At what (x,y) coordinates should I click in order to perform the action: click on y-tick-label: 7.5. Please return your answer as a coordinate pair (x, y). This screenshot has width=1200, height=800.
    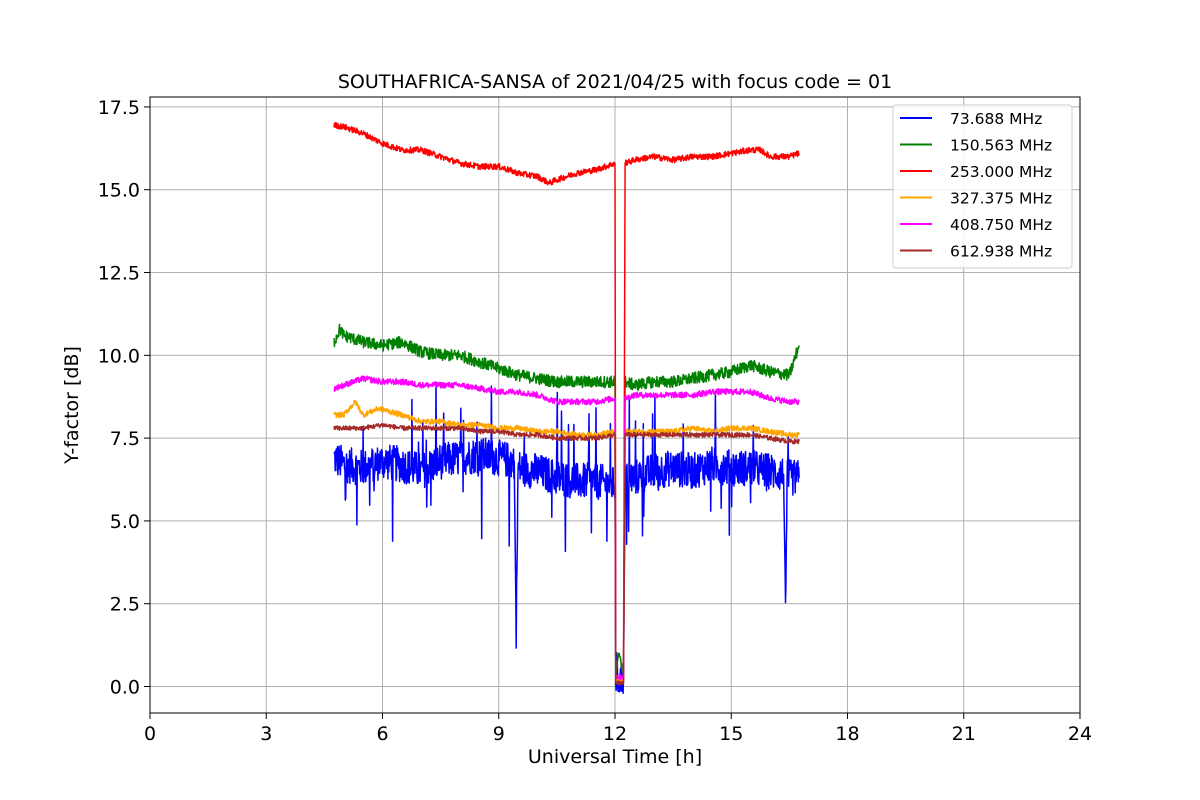
    Looking at the image, I should click on (125, 439).